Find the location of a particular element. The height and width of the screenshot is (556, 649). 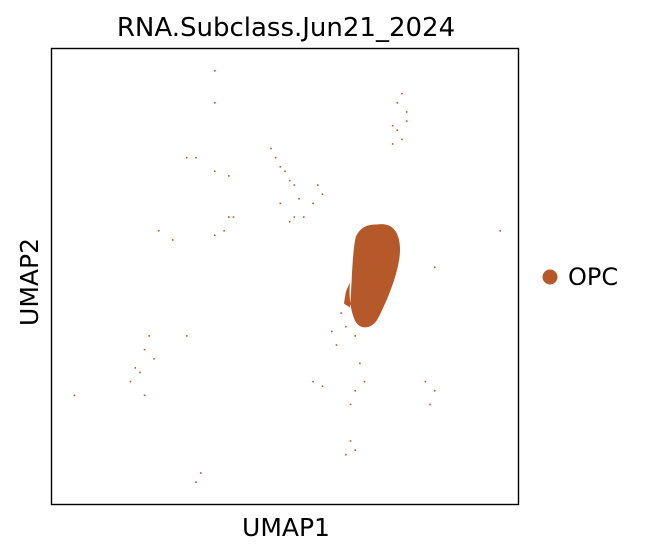

y-axis-label: UMAP2 is located at coordinates (29, 282).